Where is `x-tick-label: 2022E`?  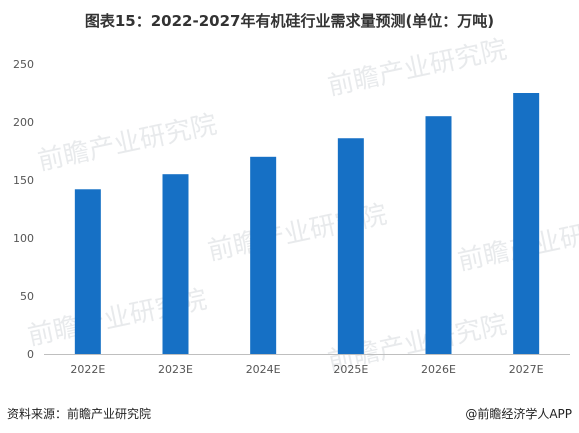
x-tick-label: 2022E is located at coordinates (87, 369).